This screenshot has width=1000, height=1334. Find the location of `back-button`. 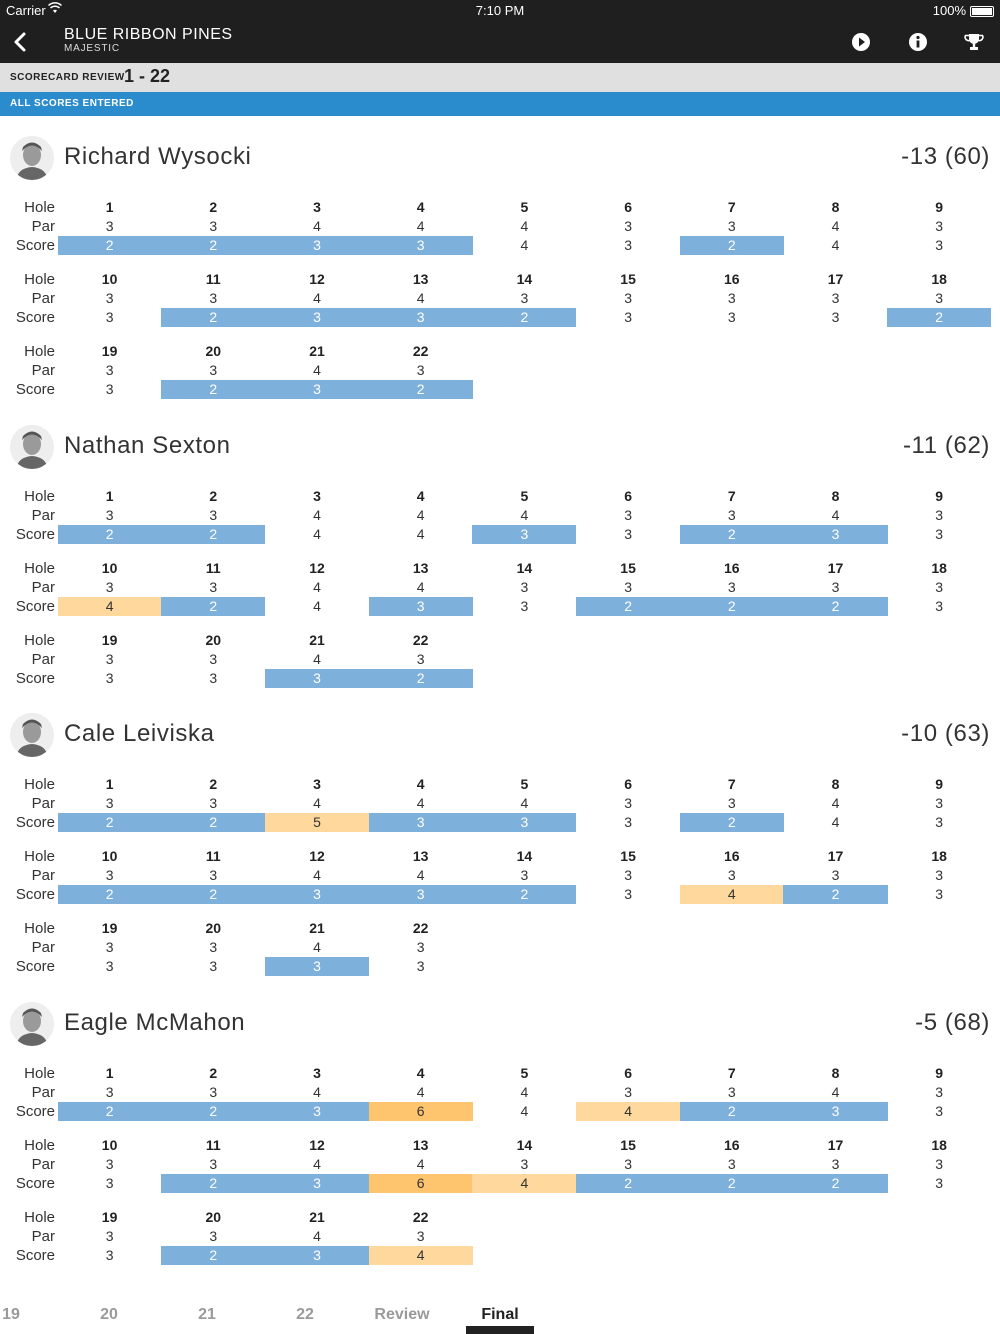

back-button is located at coordinates (23, 42).